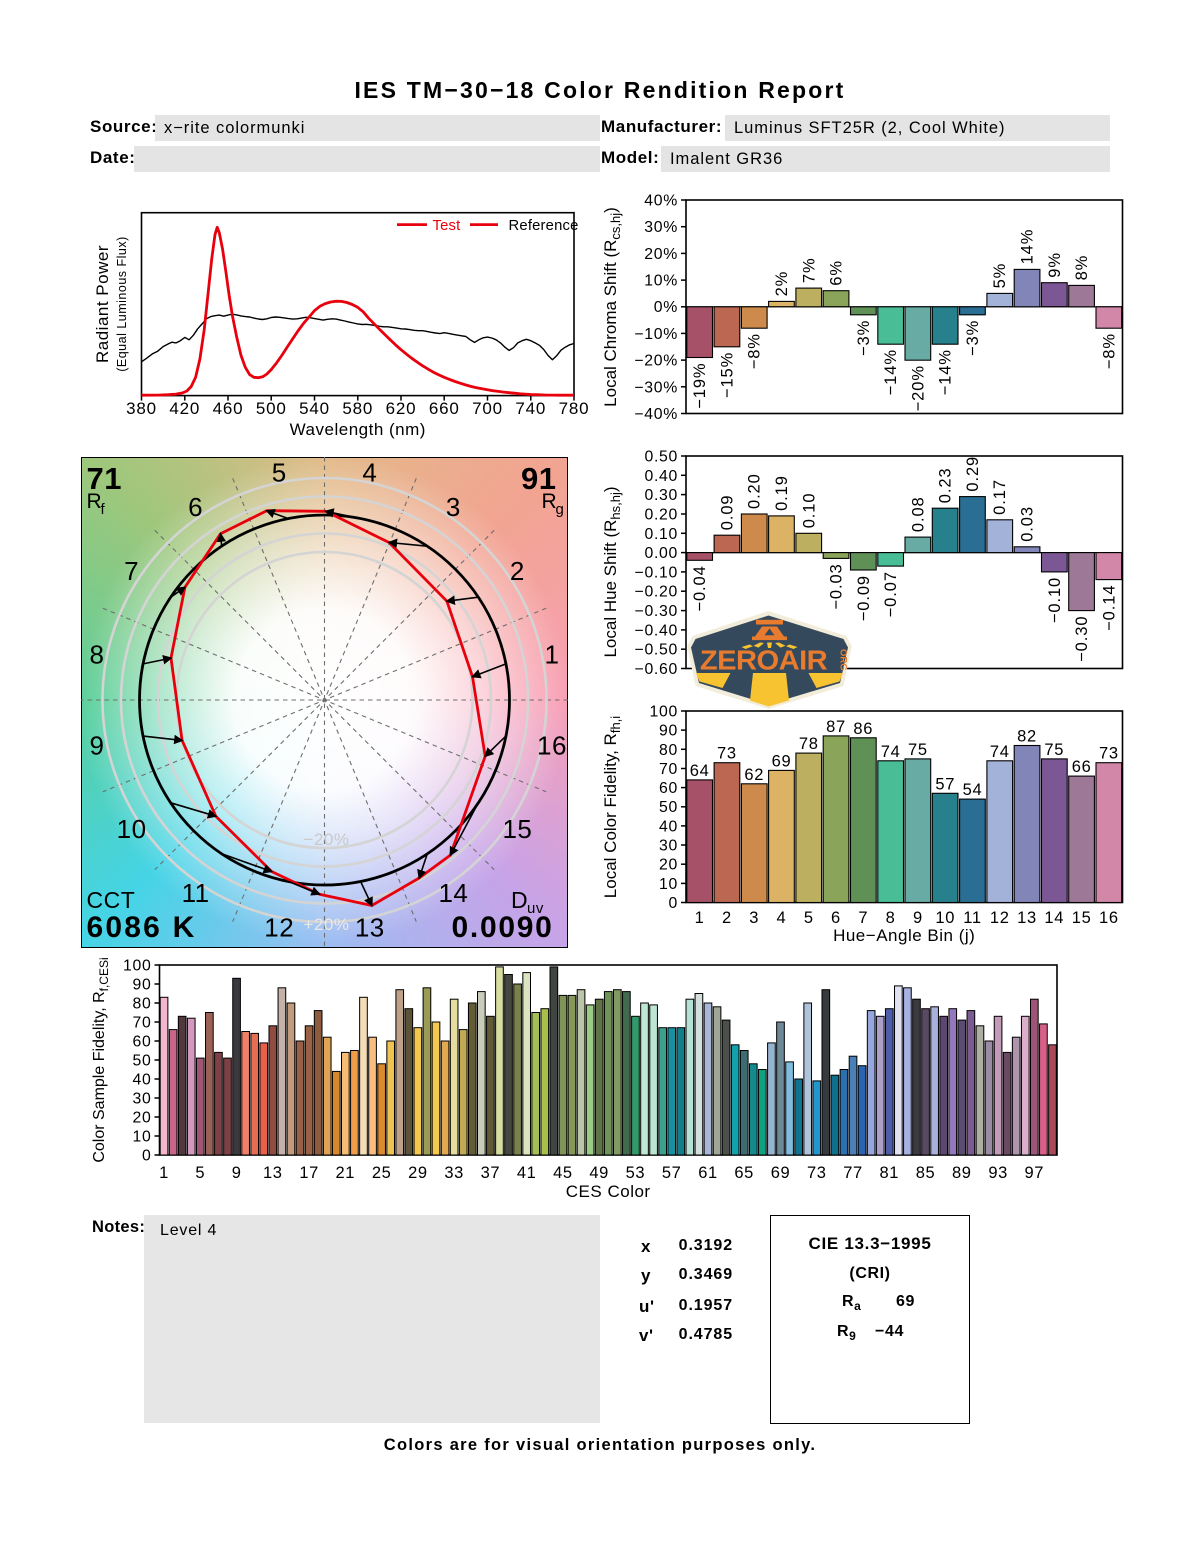  Describe the element at coordinates (918, 514) in the screenshot. I see `svg-text: 0.08` at that location.